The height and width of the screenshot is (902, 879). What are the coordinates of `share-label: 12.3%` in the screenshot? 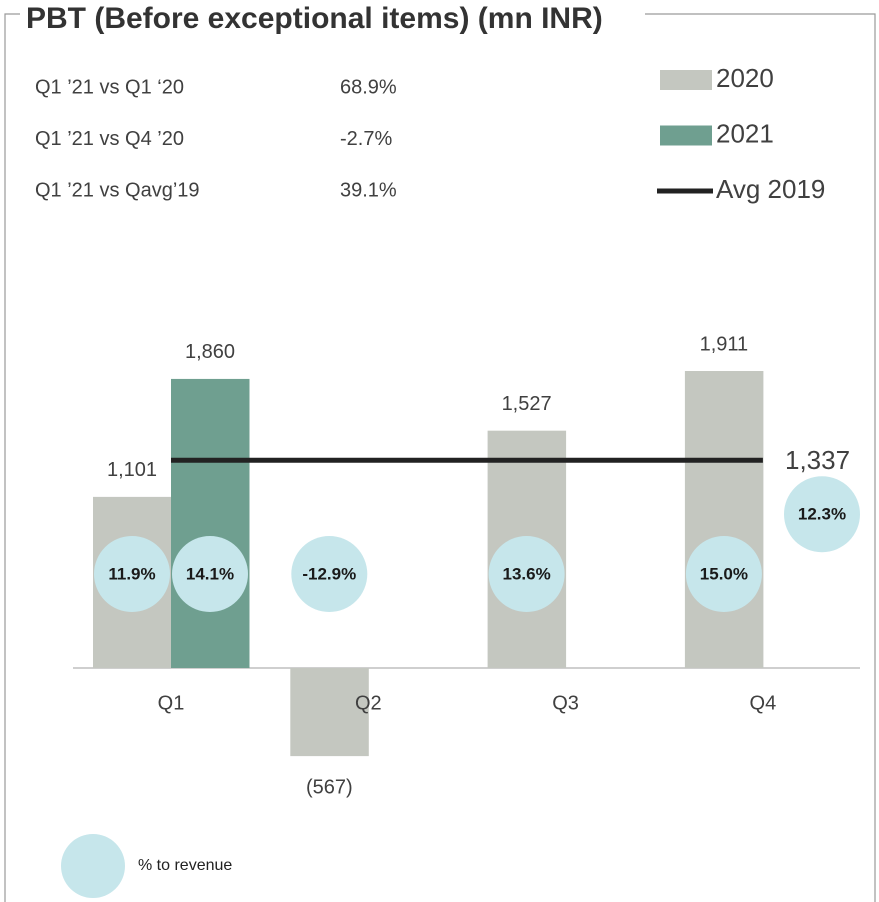 It's located at (822, 514).